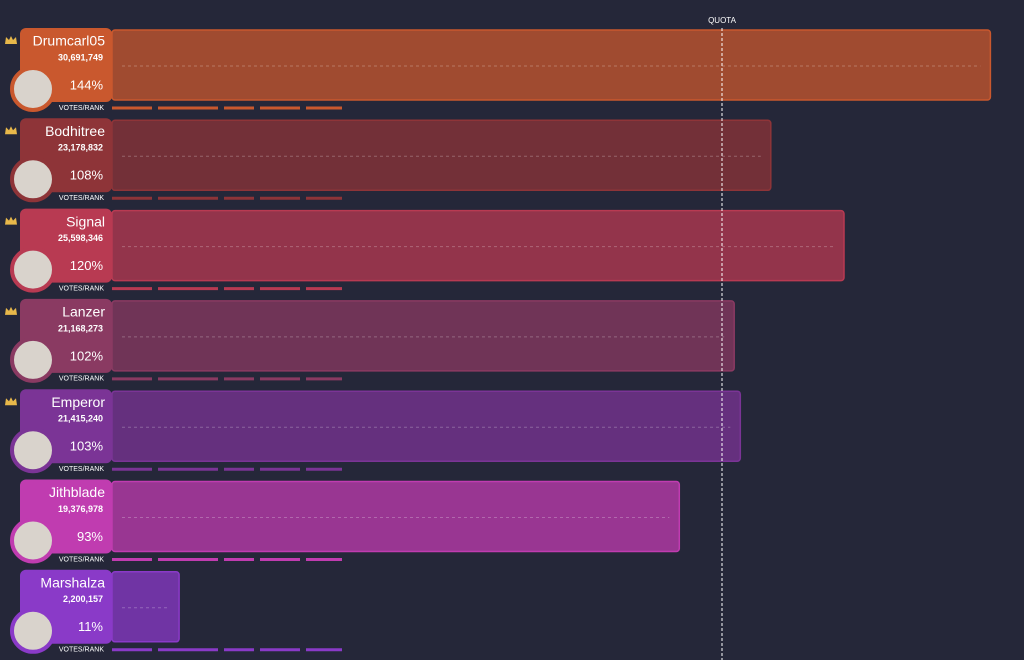 Image resolution: width=1024 pixels, height=660 pixels. I want to click on vote-count: 30,691,749, so click(80, 57).